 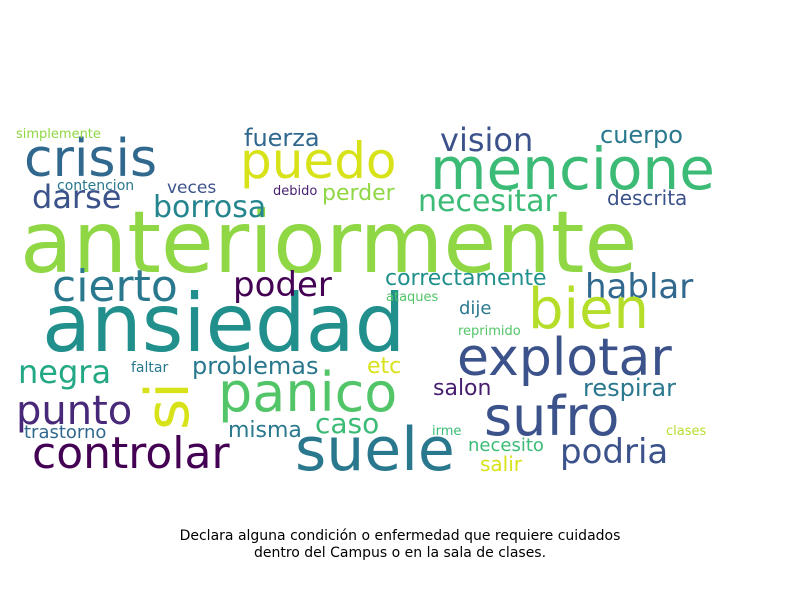 I want to click on word-anteriormente: anteriormente, so click(x=329, y=243).